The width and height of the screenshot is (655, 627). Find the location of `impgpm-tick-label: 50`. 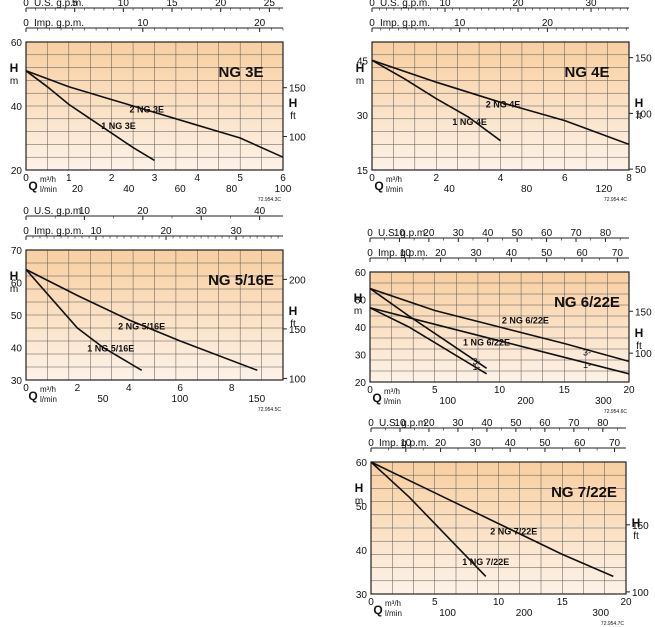

impgpm-tick-label: 50 is located at coordinates (545, 443).